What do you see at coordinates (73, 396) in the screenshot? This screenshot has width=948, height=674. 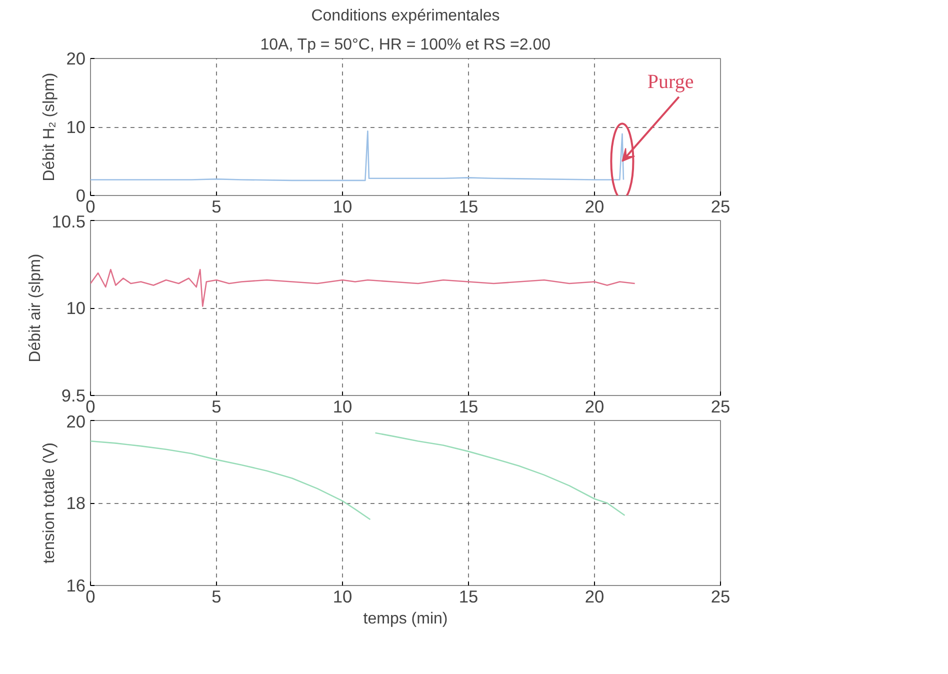 I see `y-tick-label: 9.5` at bounding box center [73, 396].